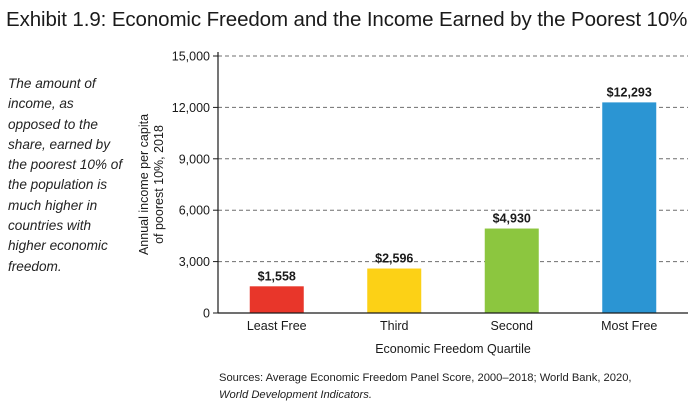 Image resolution: width=700 pixels, height=410 pixels. Describe the element at coordinates (194, 159) in the screenshot. I see `y-tick-label: 9,000` at that location.